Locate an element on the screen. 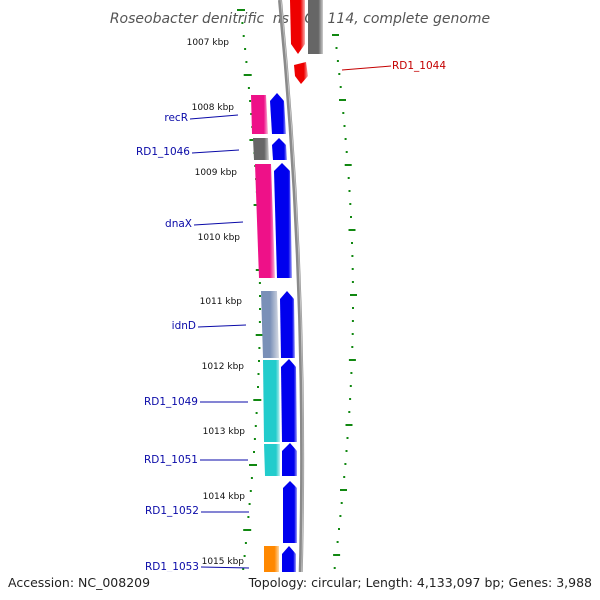  footer-background is located at coordinates (300, 586).